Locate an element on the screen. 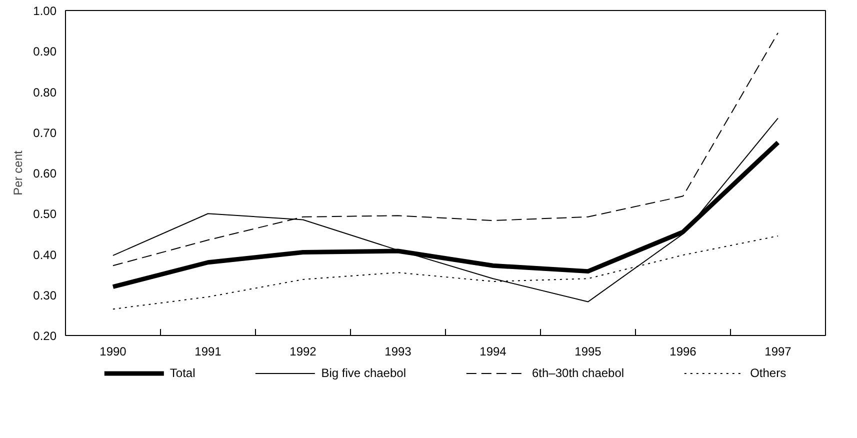 The image size is (857, 438). legend-label: 6th–30th chaebol is located at coordinates (578, 373).